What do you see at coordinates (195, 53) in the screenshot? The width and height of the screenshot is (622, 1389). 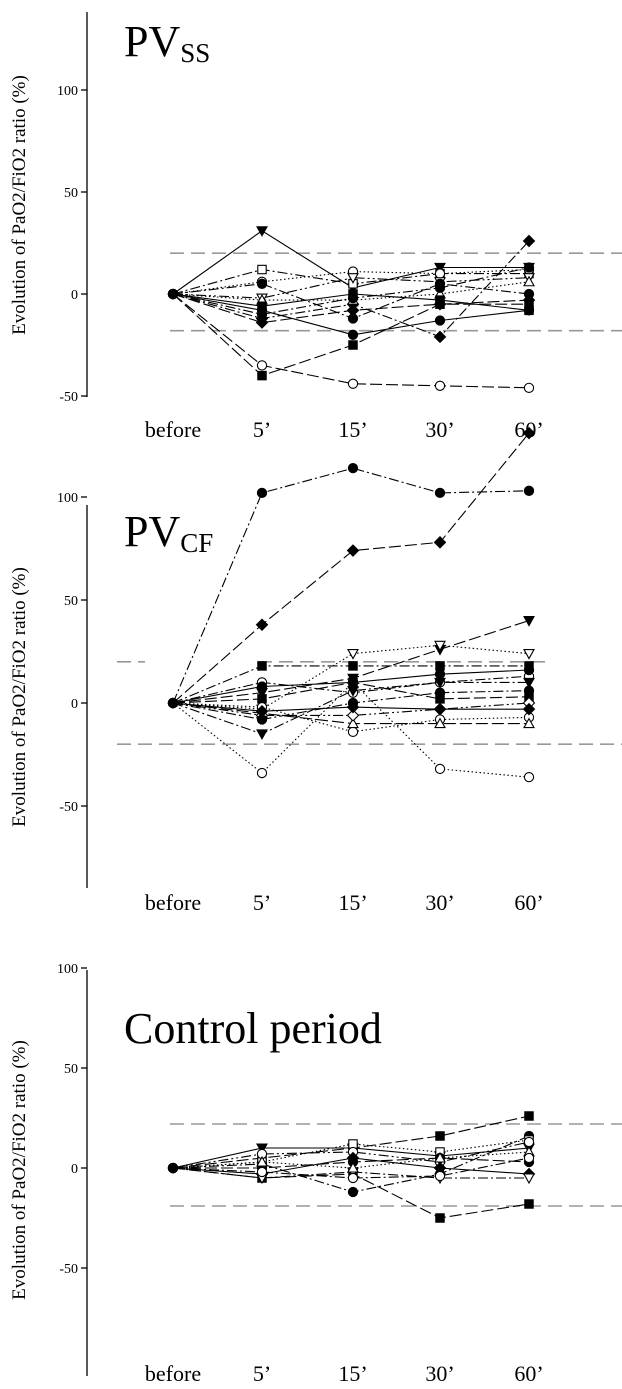 I see `panel-title-subscript: SS` at bounding box center [195, 53].